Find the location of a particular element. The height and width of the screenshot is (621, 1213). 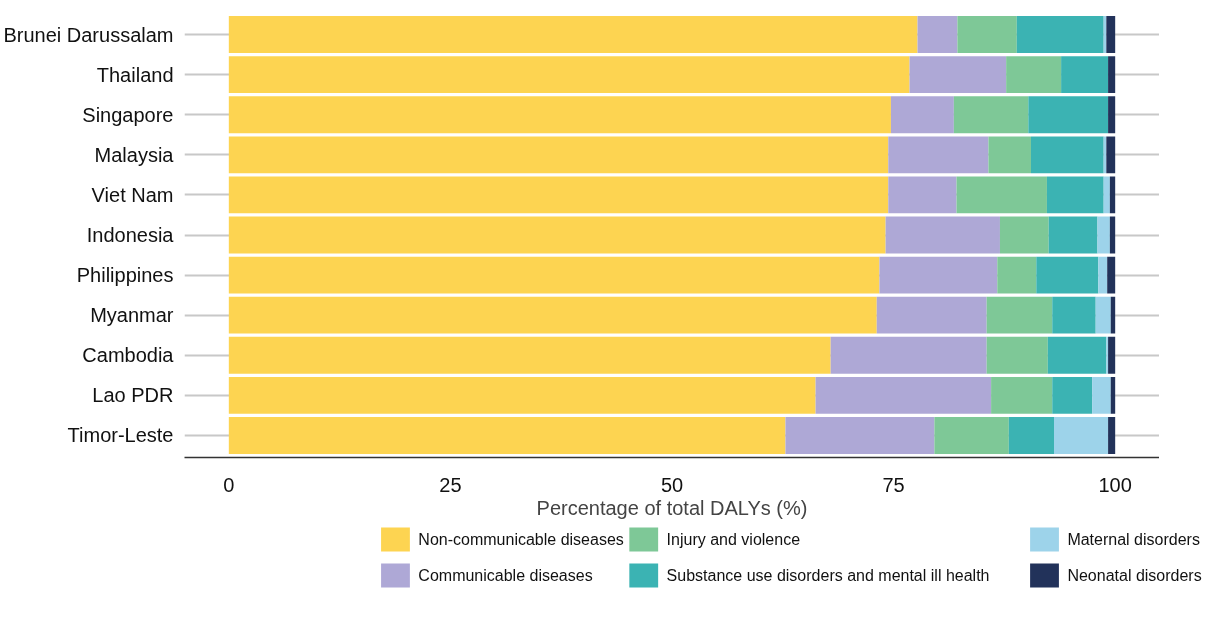

x-axis-title: Percentage of total DALYs (%) is located at coordinates (672, 507).